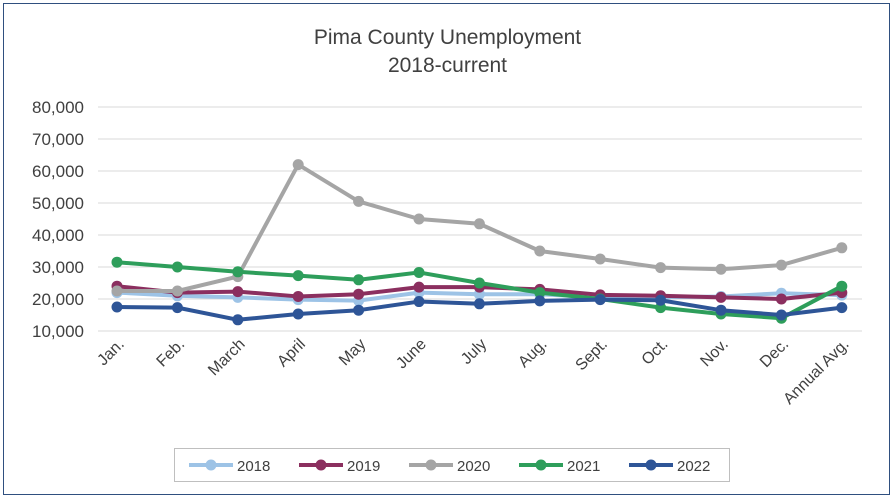 The image size is (895, 498). Describe the element at coordinates (774, 353) in the screenshot. I see `x-tick-label: Dec.` at that location.